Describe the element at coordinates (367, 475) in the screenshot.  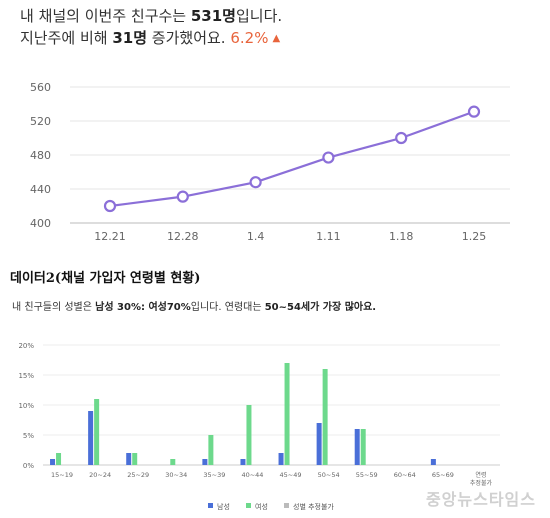
I see `x-tick-label: 55~59` at that location.